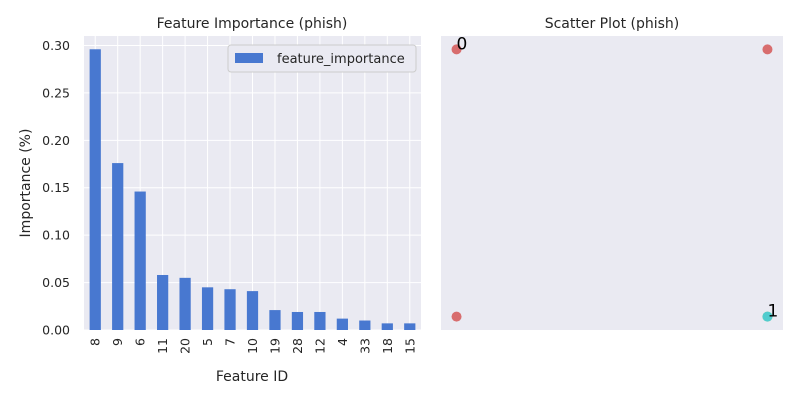 This screenshot has height=400, width=800. I want to click on x-tick-label: 28, so click(297, 346).